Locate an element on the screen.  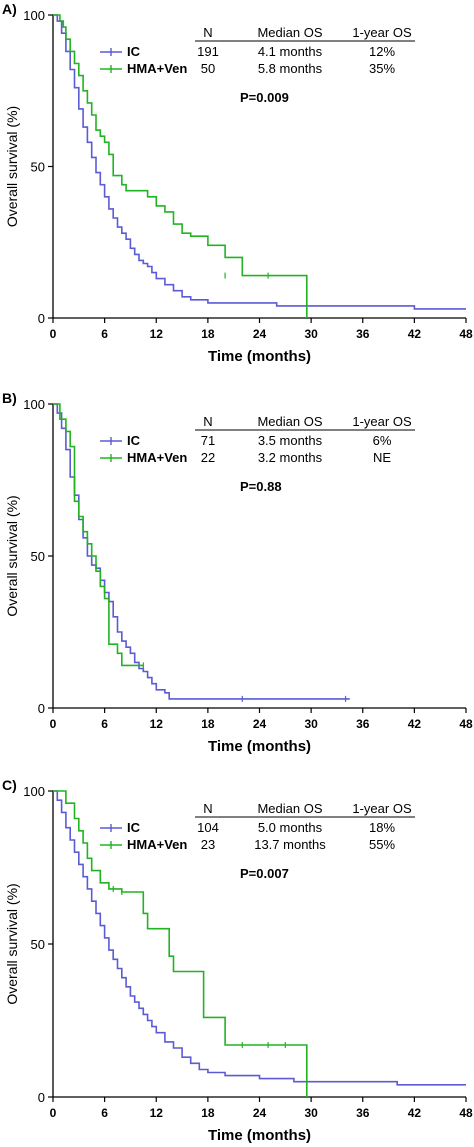
panel-label: A) is located at coordinates (9, 9).